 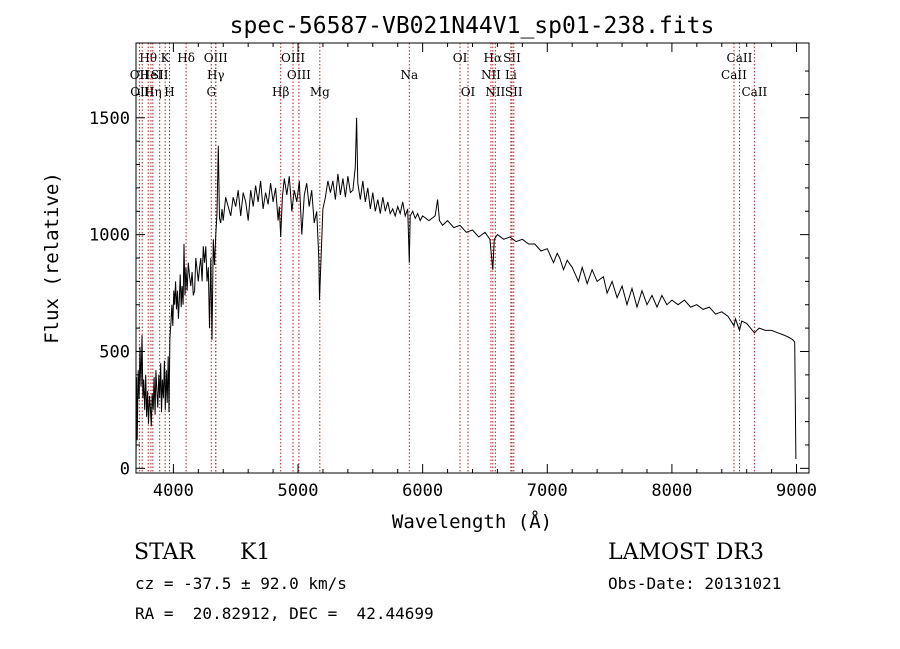 I want to click on spectral-line-label: HeI, so click(x=151, y=75).